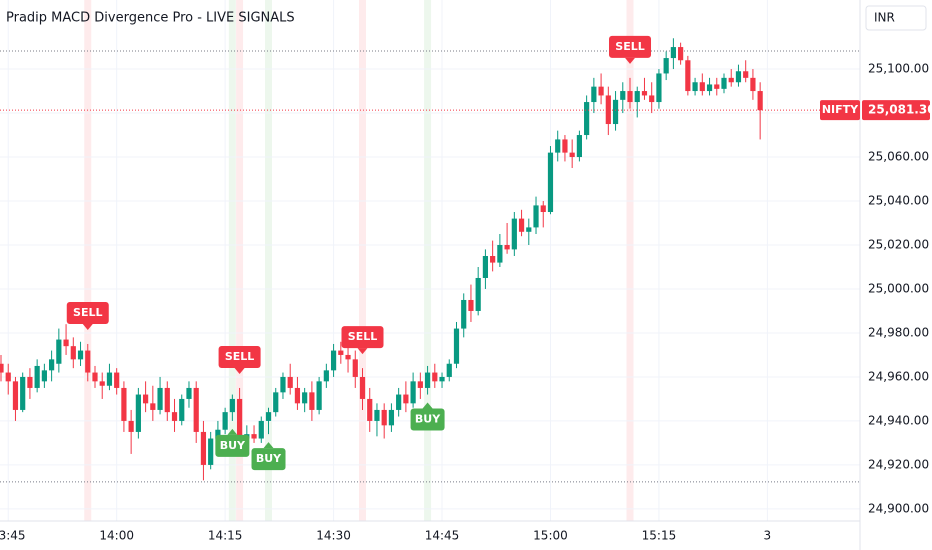  Describe the element at coordinates (333, 536) in the screenshot. I see `x-tick-label: 14:30` at that location.